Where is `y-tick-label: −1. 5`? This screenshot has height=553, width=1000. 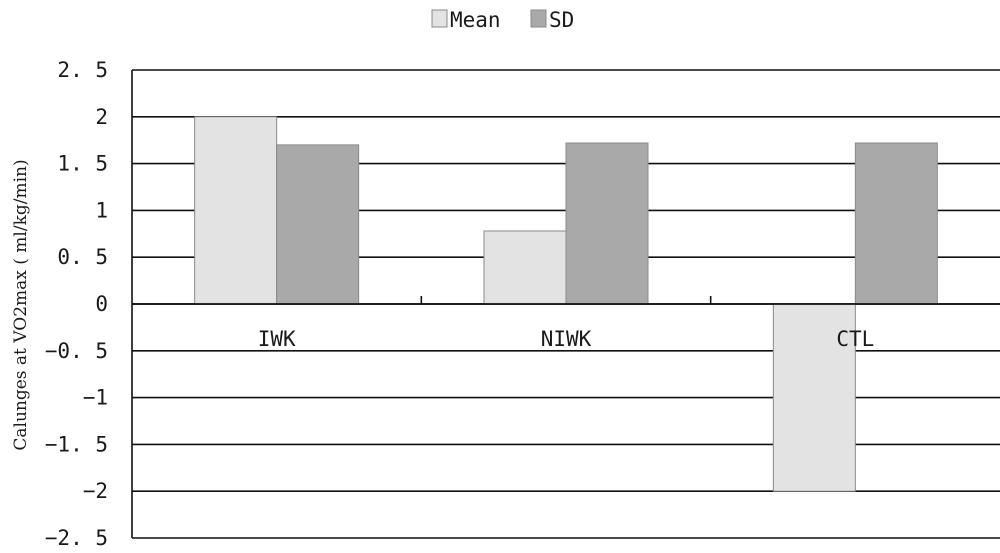
y-tick-label: −1. 5 is located at coordinates (76, 444).